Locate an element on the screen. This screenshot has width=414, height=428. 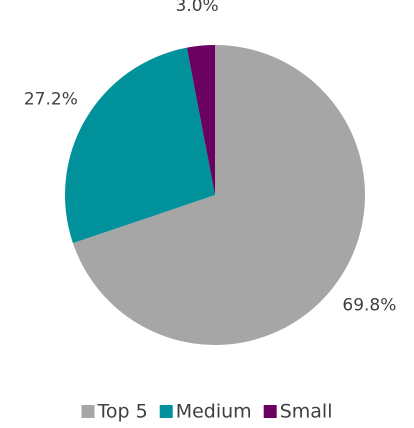
data-label: 27.2% is located at coordinates (51, 99).